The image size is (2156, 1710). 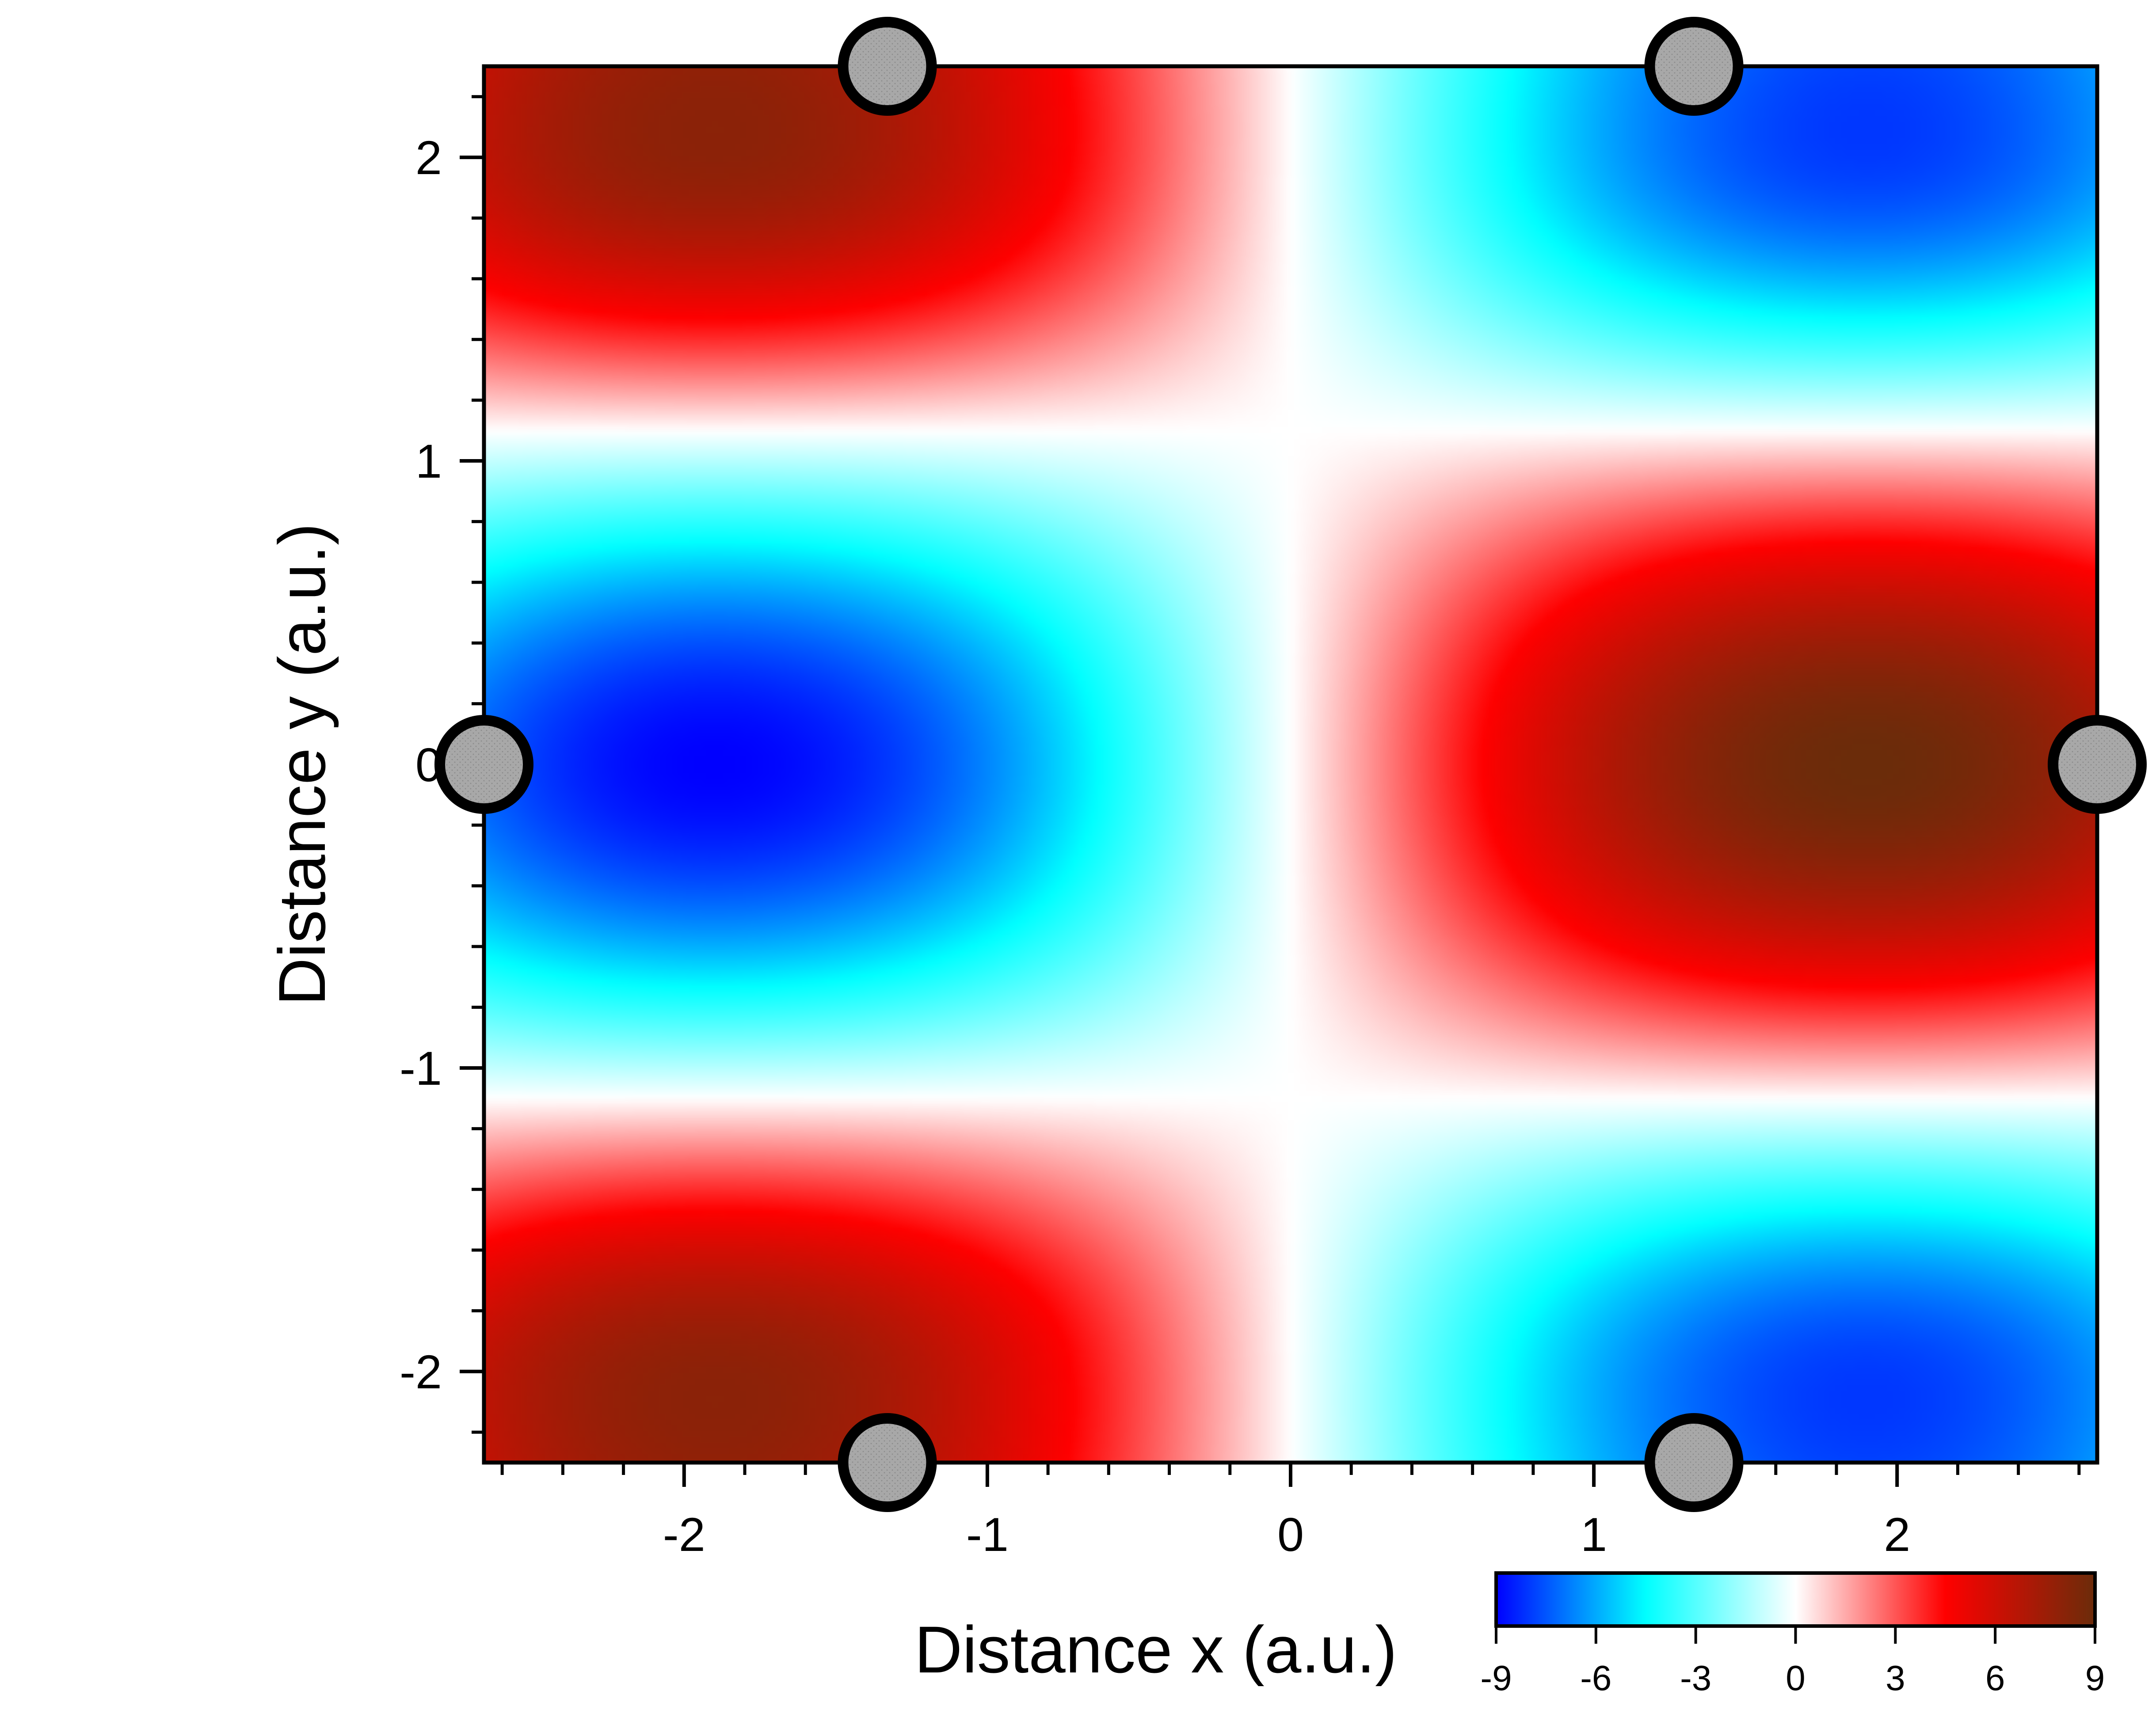 What do you see at coordinates (1792, 1634) in the screenshot?
I see `colorbar: -9 -6 -3 0 3 6 9` at bounding box center [1792, 1634].